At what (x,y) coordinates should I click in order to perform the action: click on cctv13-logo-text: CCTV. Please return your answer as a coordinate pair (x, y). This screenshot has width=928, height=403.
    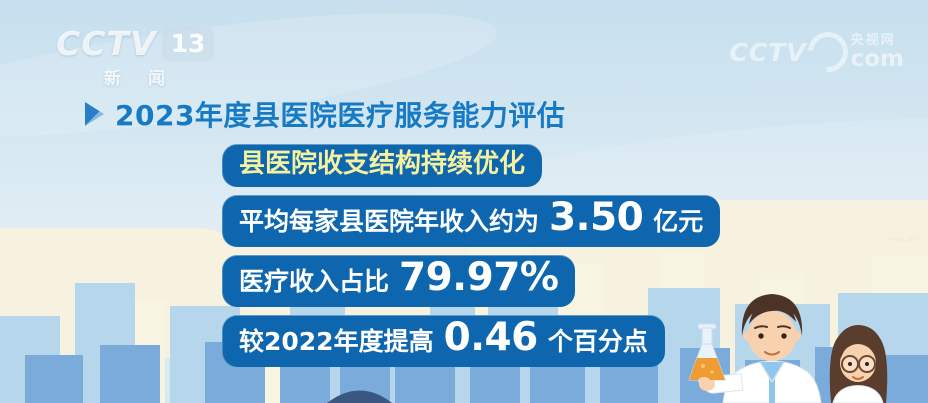
    Looking at the image, I should click on (106, 43).